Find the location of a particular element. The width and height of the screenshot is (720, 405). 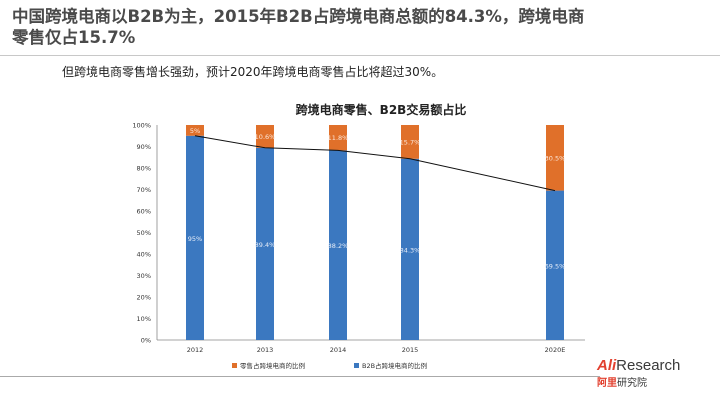

bar-b2b-2015 is located at coordinates (410, 249).